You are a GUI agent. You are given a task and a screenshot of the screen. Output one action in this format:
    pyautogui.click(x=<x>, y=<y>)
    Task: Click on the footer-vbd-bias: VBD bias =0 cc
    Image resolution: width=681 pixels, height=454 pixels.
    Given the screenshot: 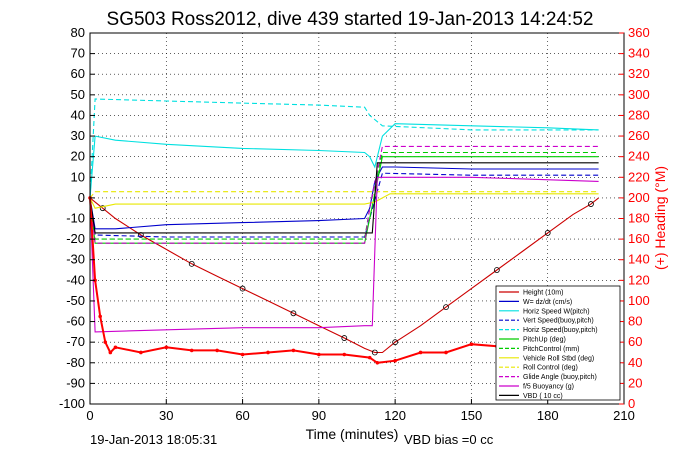 What is the action you would take?
    pyautogui.click(x=449, y=439)
    